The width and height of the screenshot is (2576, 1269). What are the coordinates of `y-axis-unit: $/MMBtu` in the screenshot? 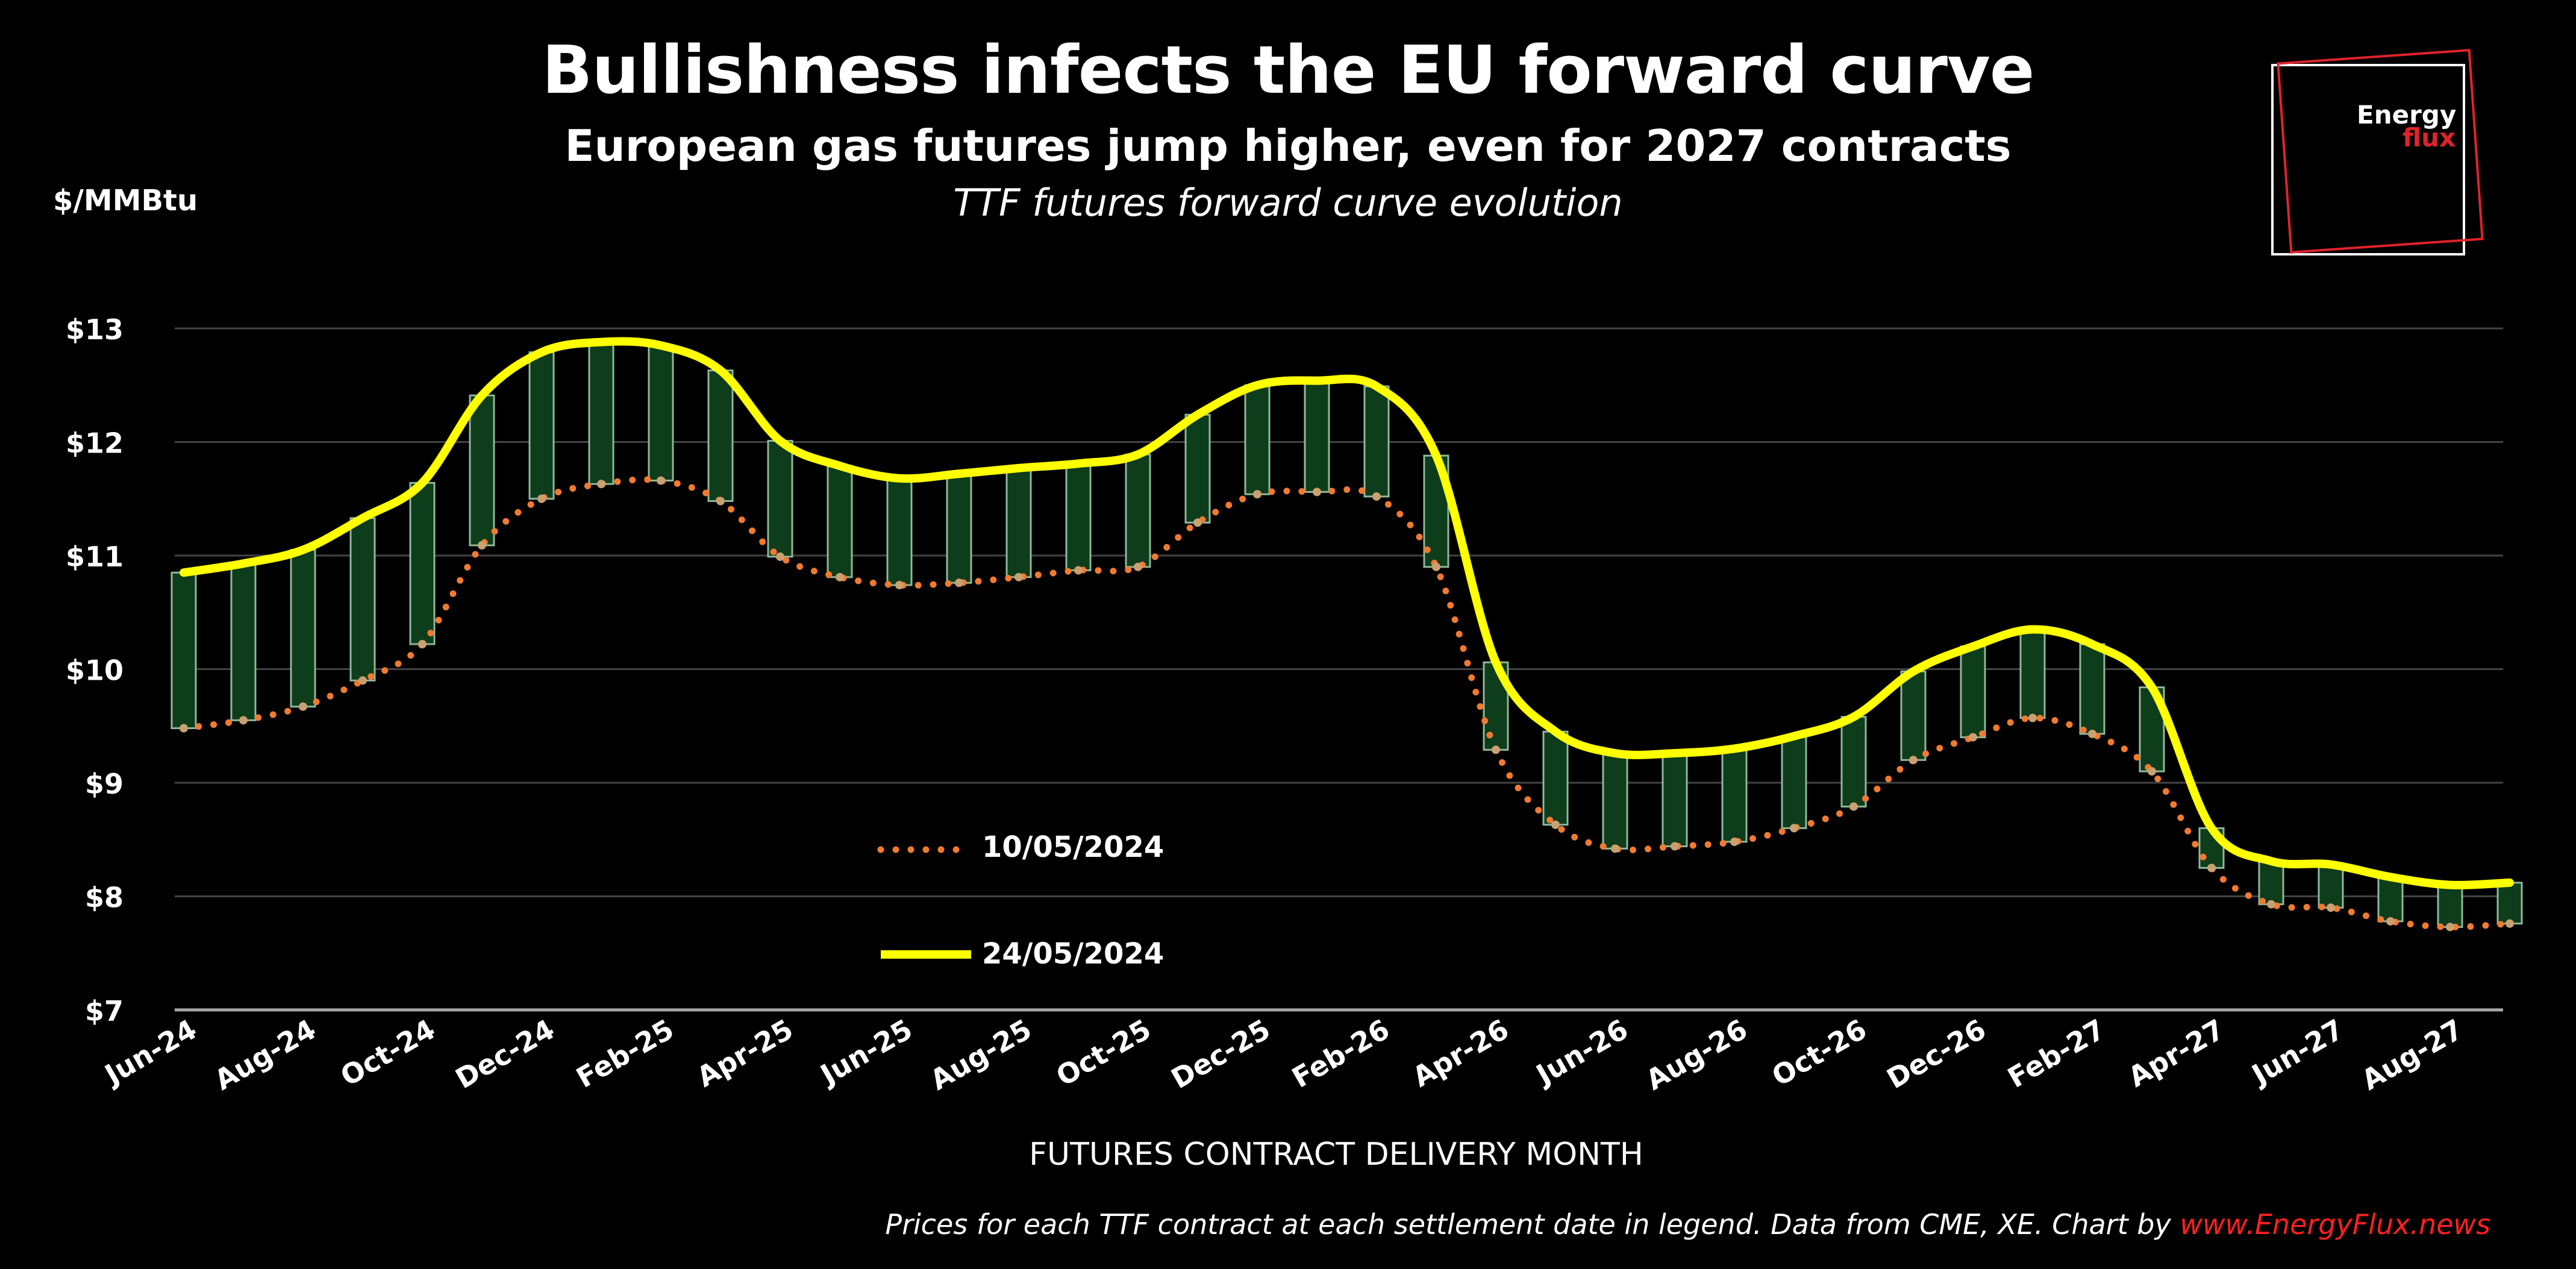 It's located at (126, 201).